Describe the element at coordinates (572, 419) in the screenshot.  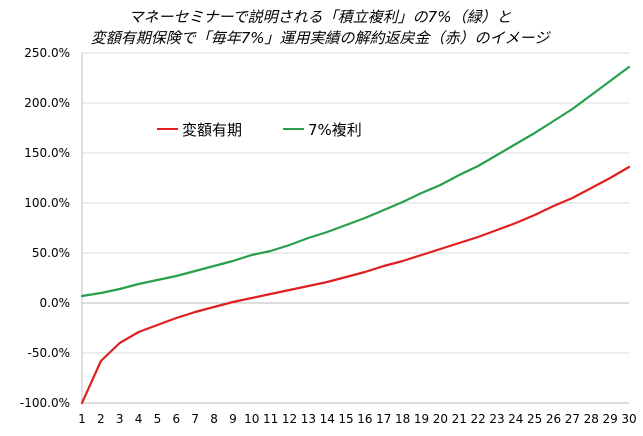
I see `x-tick-label: 27` at that location.